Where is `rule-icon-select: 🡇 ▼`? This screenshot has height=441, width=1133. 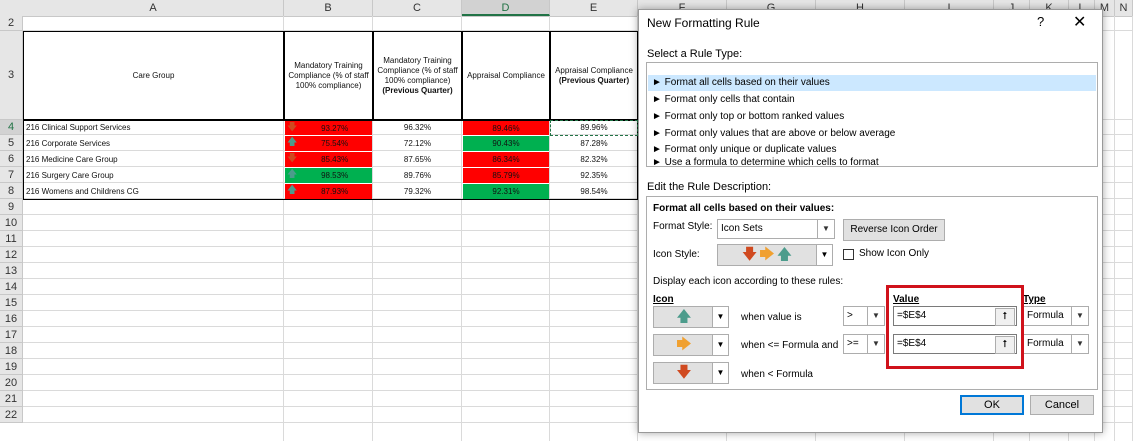 rule-icon-select: 🡇 ▼ is located at coordinates (691, 373).